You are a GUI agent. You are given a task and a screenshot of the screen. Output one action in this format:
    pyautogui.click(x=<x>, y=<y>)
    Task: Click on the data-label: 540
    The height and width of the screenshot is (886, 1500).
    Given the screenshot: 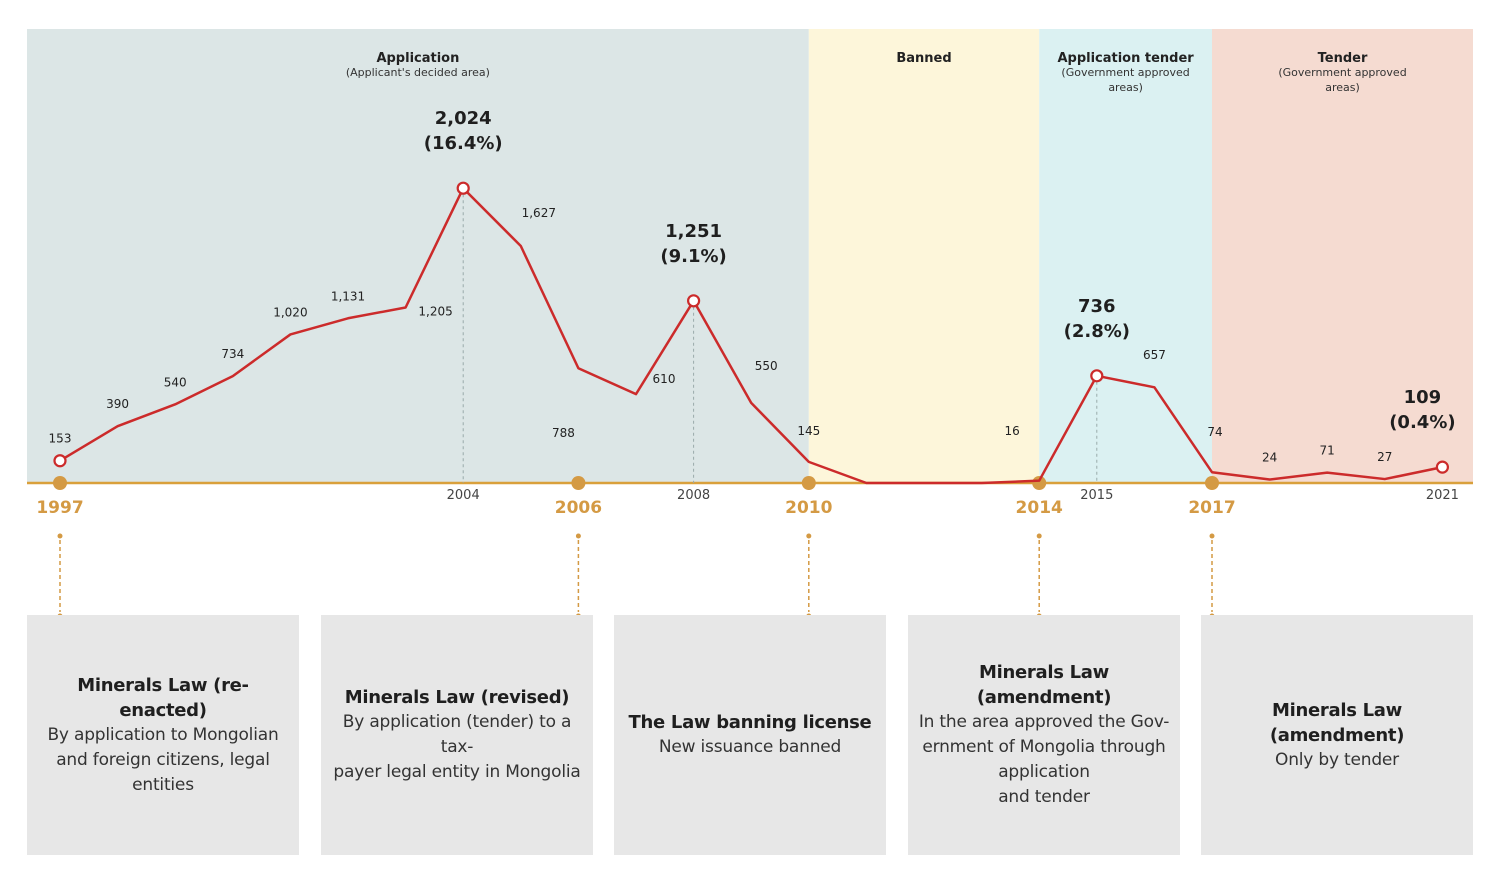 What is the action you would take?
    pyautogui.click(x=175, y=382)
    